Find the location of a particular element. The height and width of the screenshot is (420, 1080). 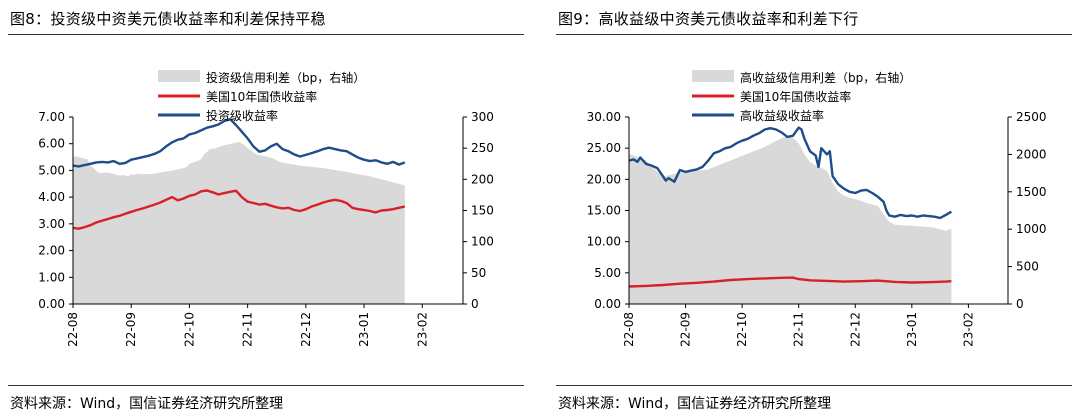

y-left-tick-label: 7.00 is located at coordinates (51, 117).